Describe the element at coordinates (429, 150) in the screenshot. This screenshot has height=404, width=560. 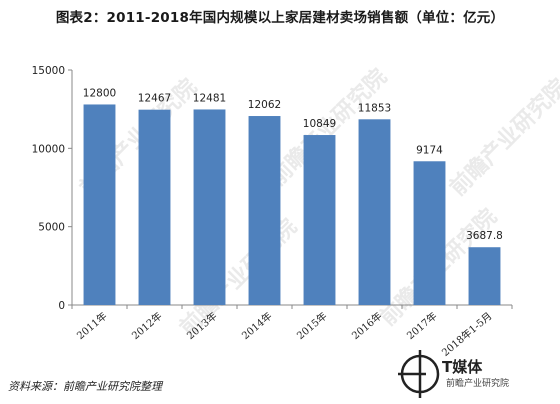
I see `data-label: 9174` at that location.